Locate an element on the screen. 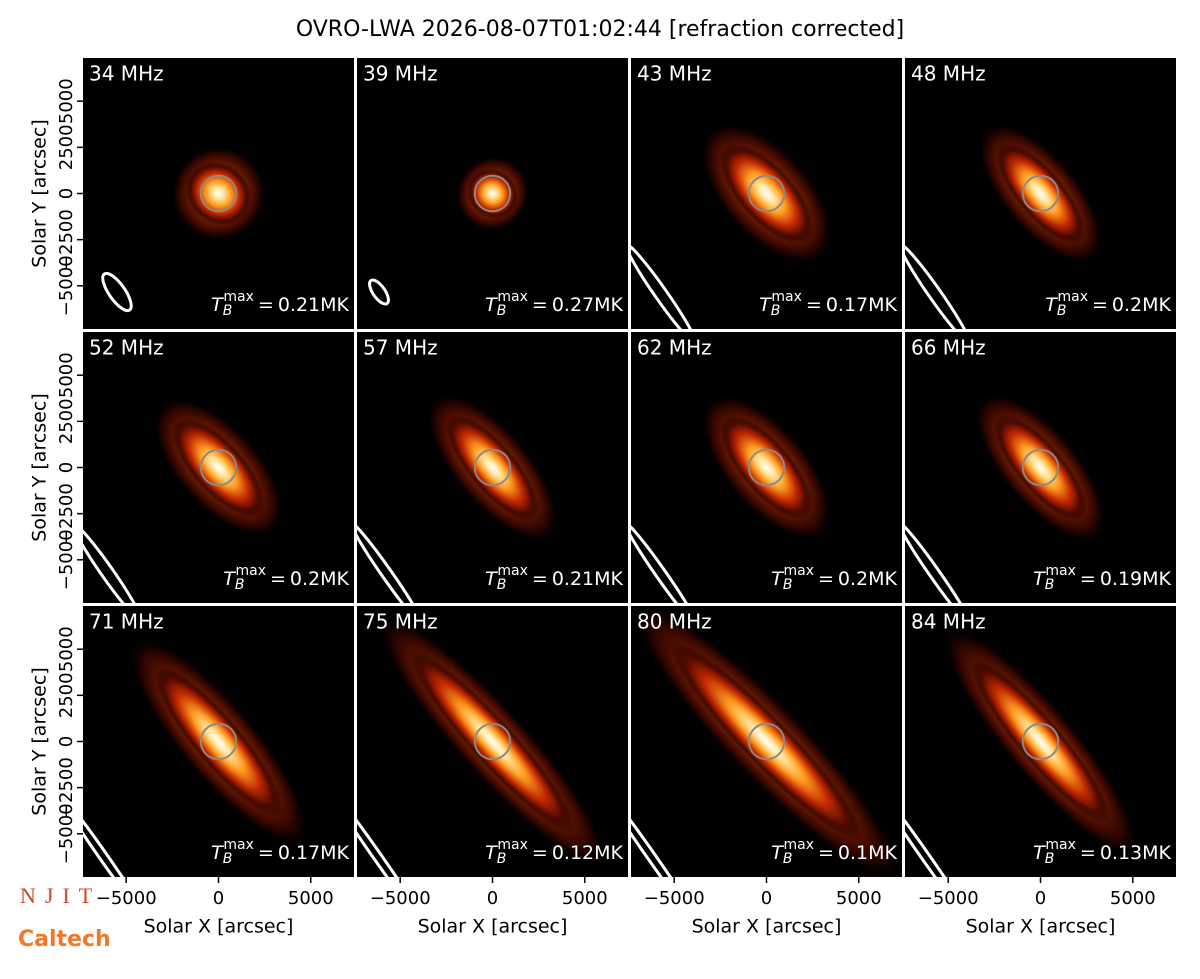 The image size is (1200, 979). frequency-label: 84 MHz is located at coordinates (948, 622).